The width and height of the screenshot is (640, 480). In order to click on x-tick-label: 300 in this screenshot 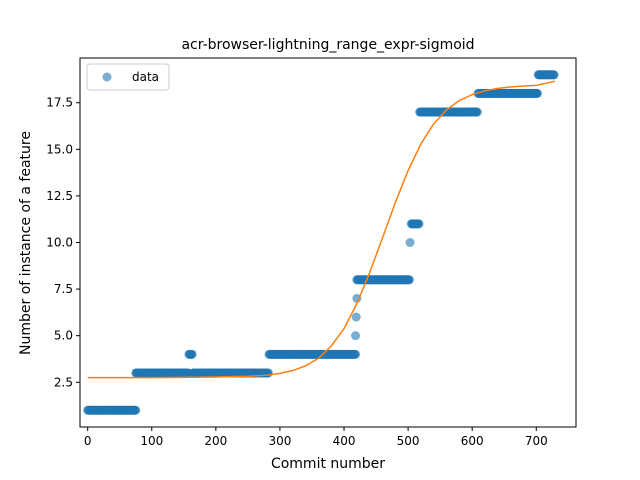, I will do `click(279, 441)`.